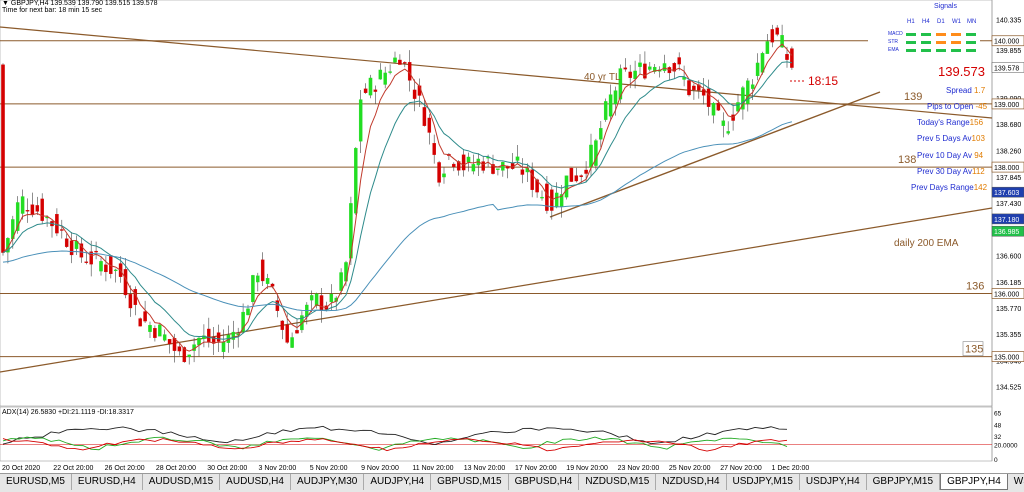 The height and width of the screenshot is (492, 1024). What do you see at coordinates (763, 482) in the screenshot?
I see `chart-tab: USDJPY,M15` at bounding box center [763, 482].